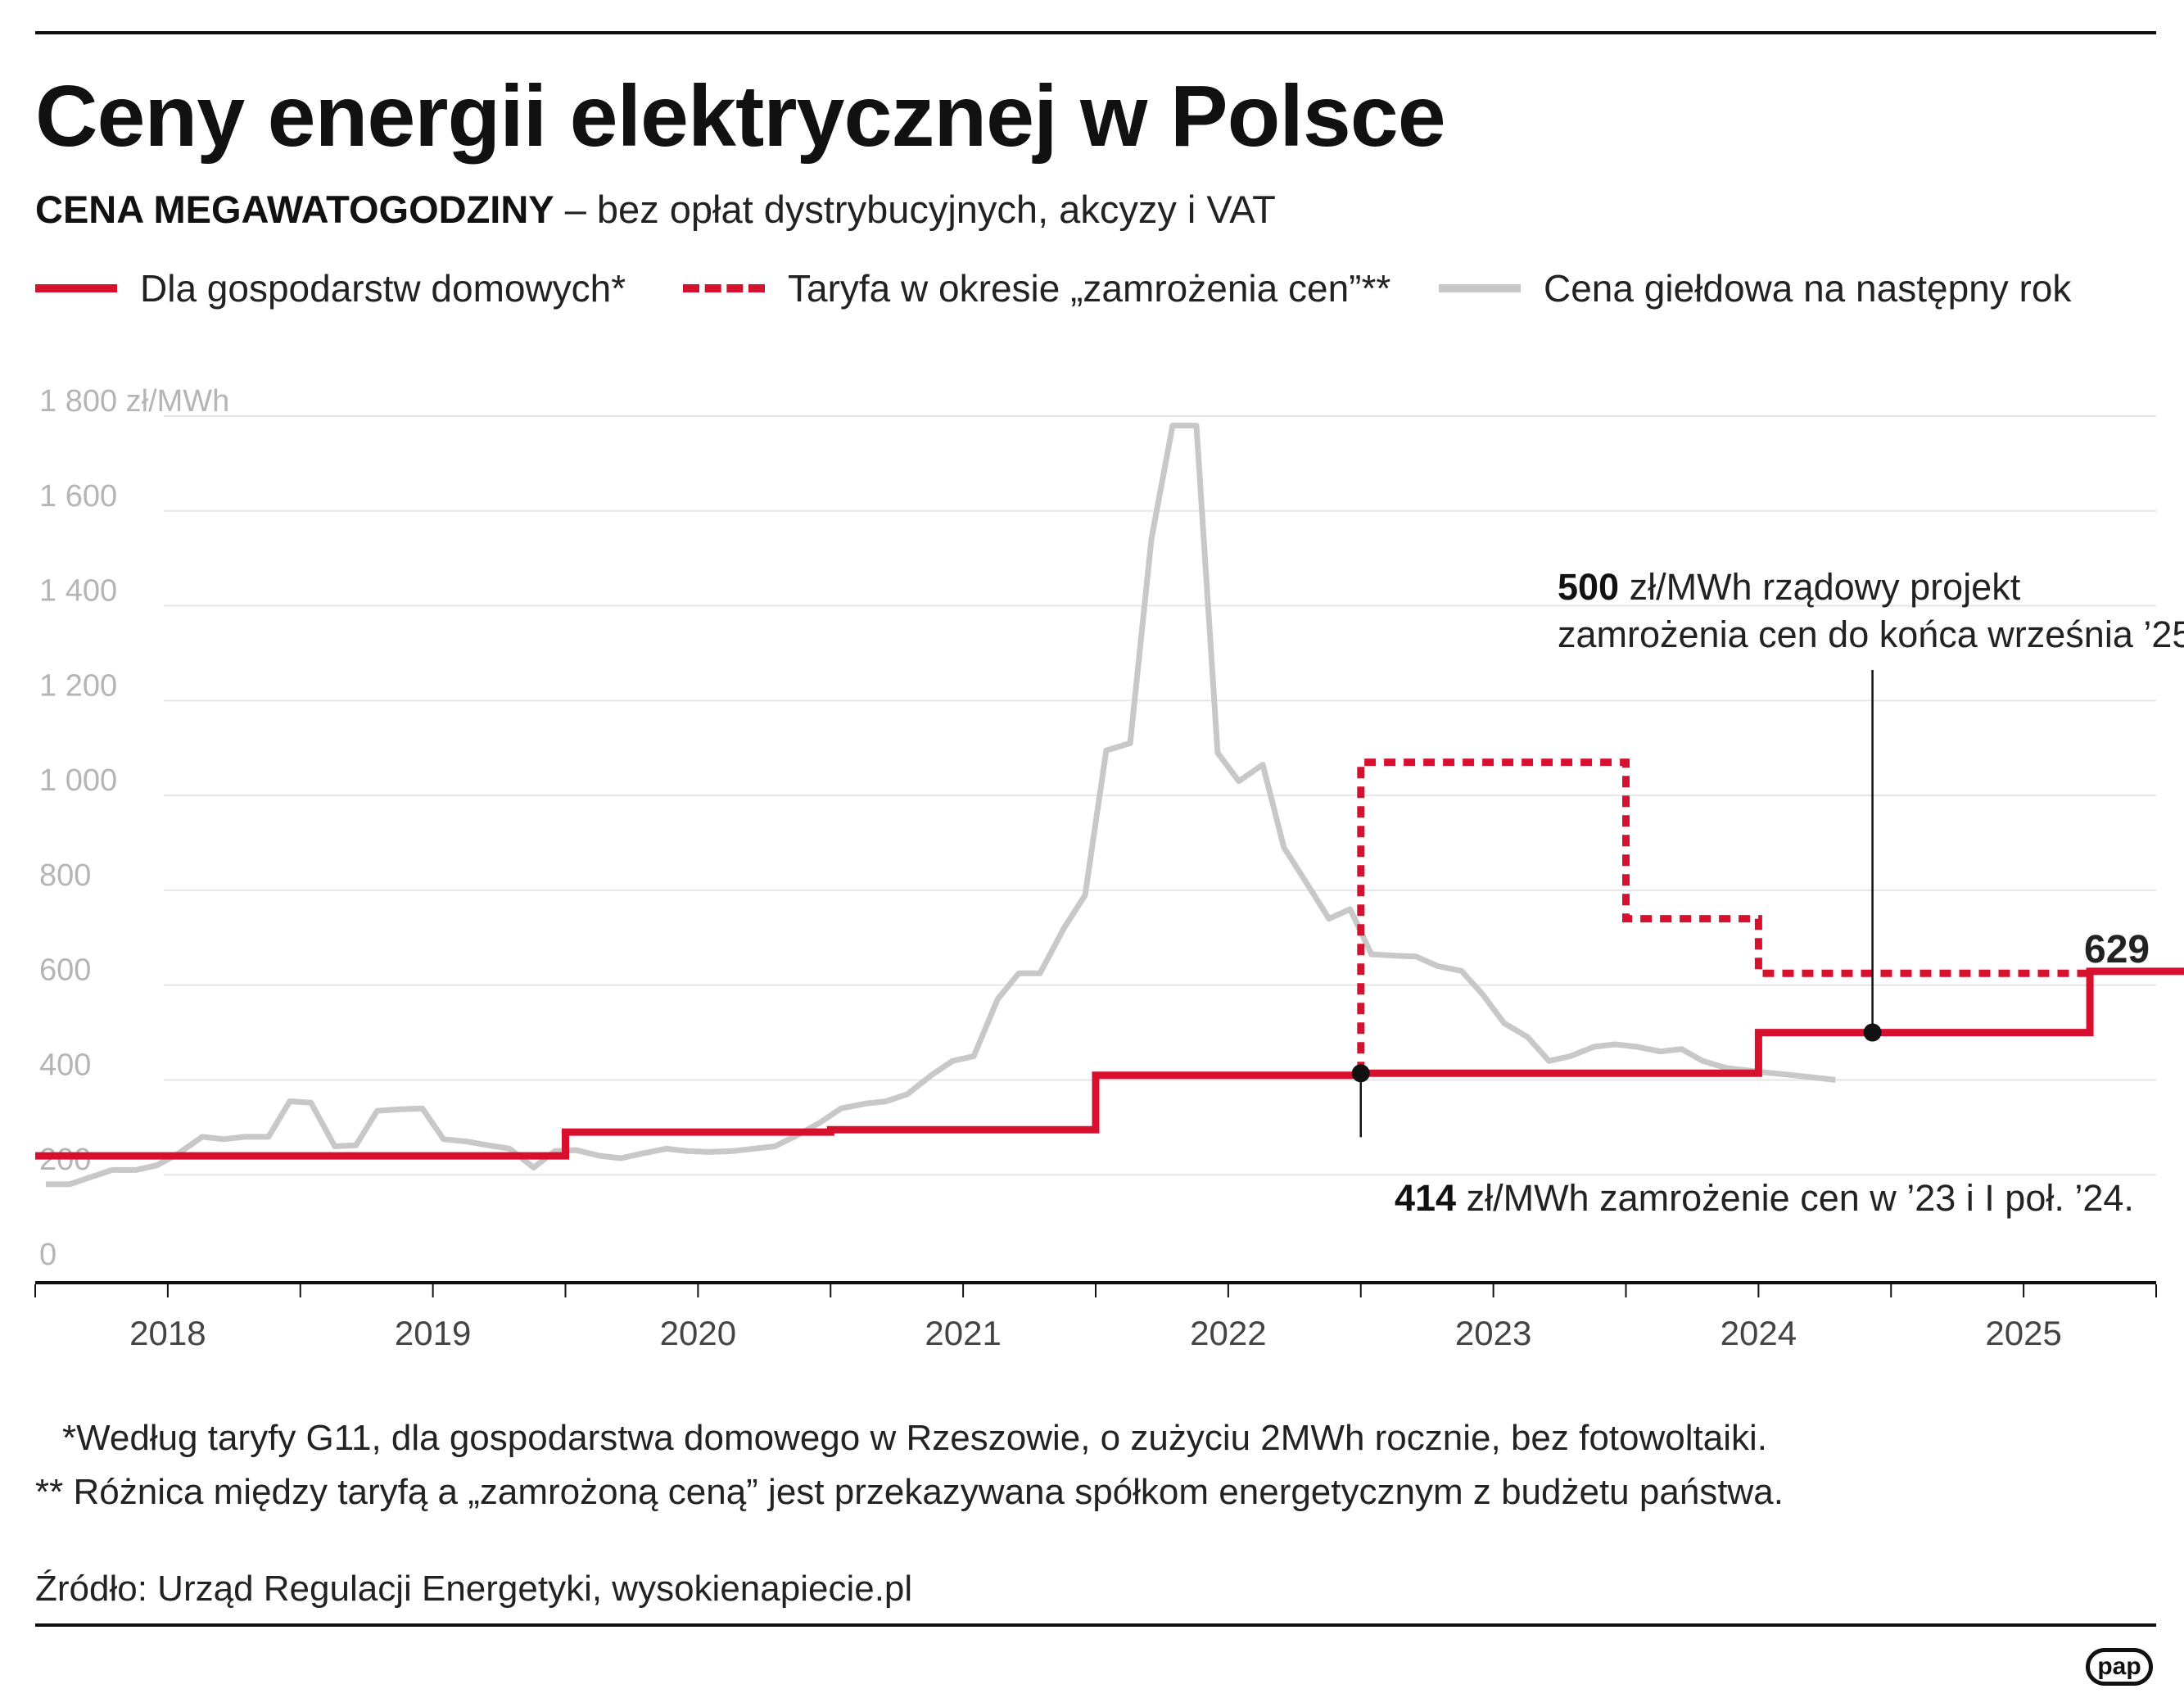 The width and height of the screenshot is (2184, 1707). What do you see at coordinates (78, 780) in the screenshot?
I see `y-tick-label: 1 000` at bounding box center [78, 780].